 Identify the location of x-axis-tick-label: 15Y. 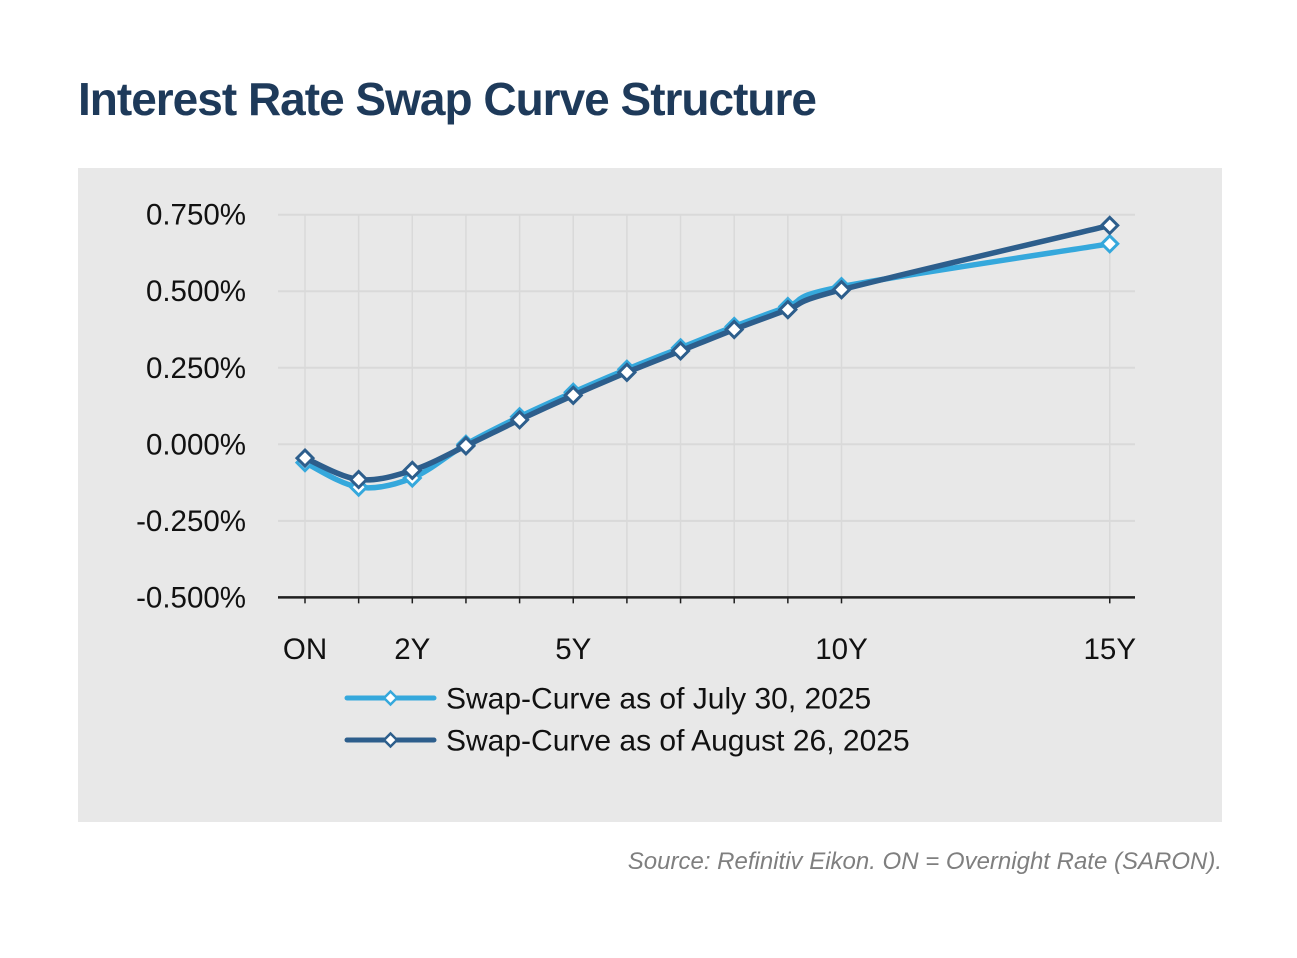
(1110, 649).